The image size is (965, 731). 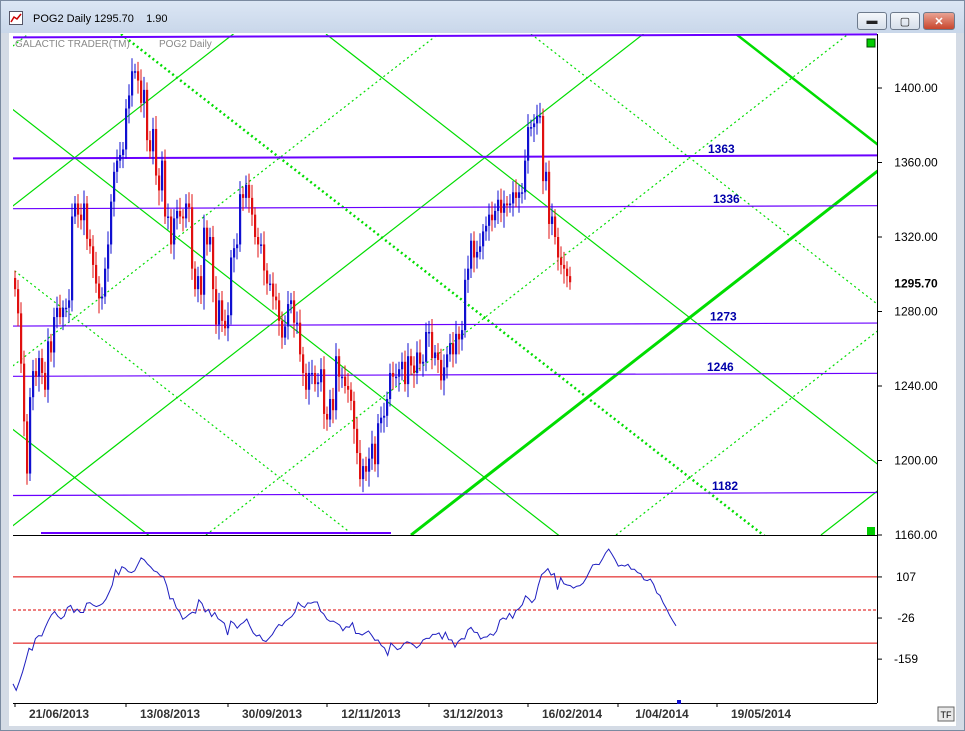 I want to click on level-label: 1428, so click(x=709, y=34).